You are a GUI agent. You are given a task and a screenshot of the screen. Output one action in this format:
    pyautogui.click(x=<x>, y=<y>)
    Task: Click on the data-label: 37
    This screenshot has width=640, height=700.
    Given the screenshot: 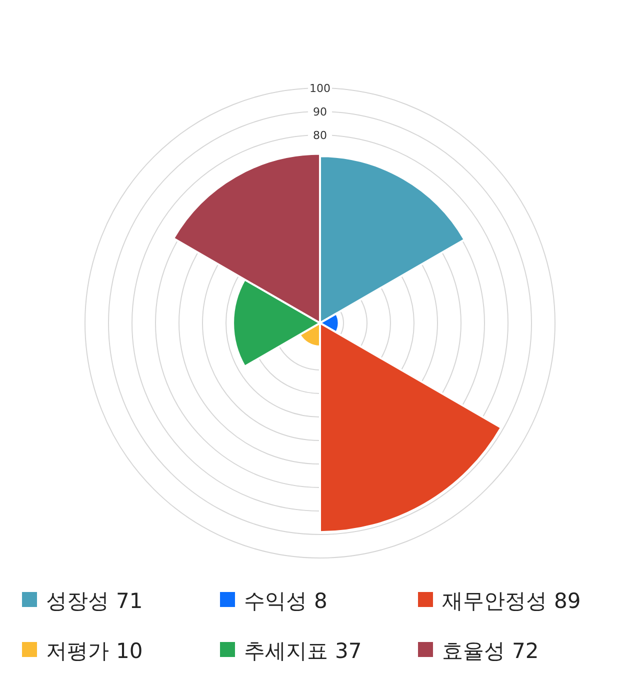 What is the action you would take?
    pyautogui.click(x=348, y=651)
    